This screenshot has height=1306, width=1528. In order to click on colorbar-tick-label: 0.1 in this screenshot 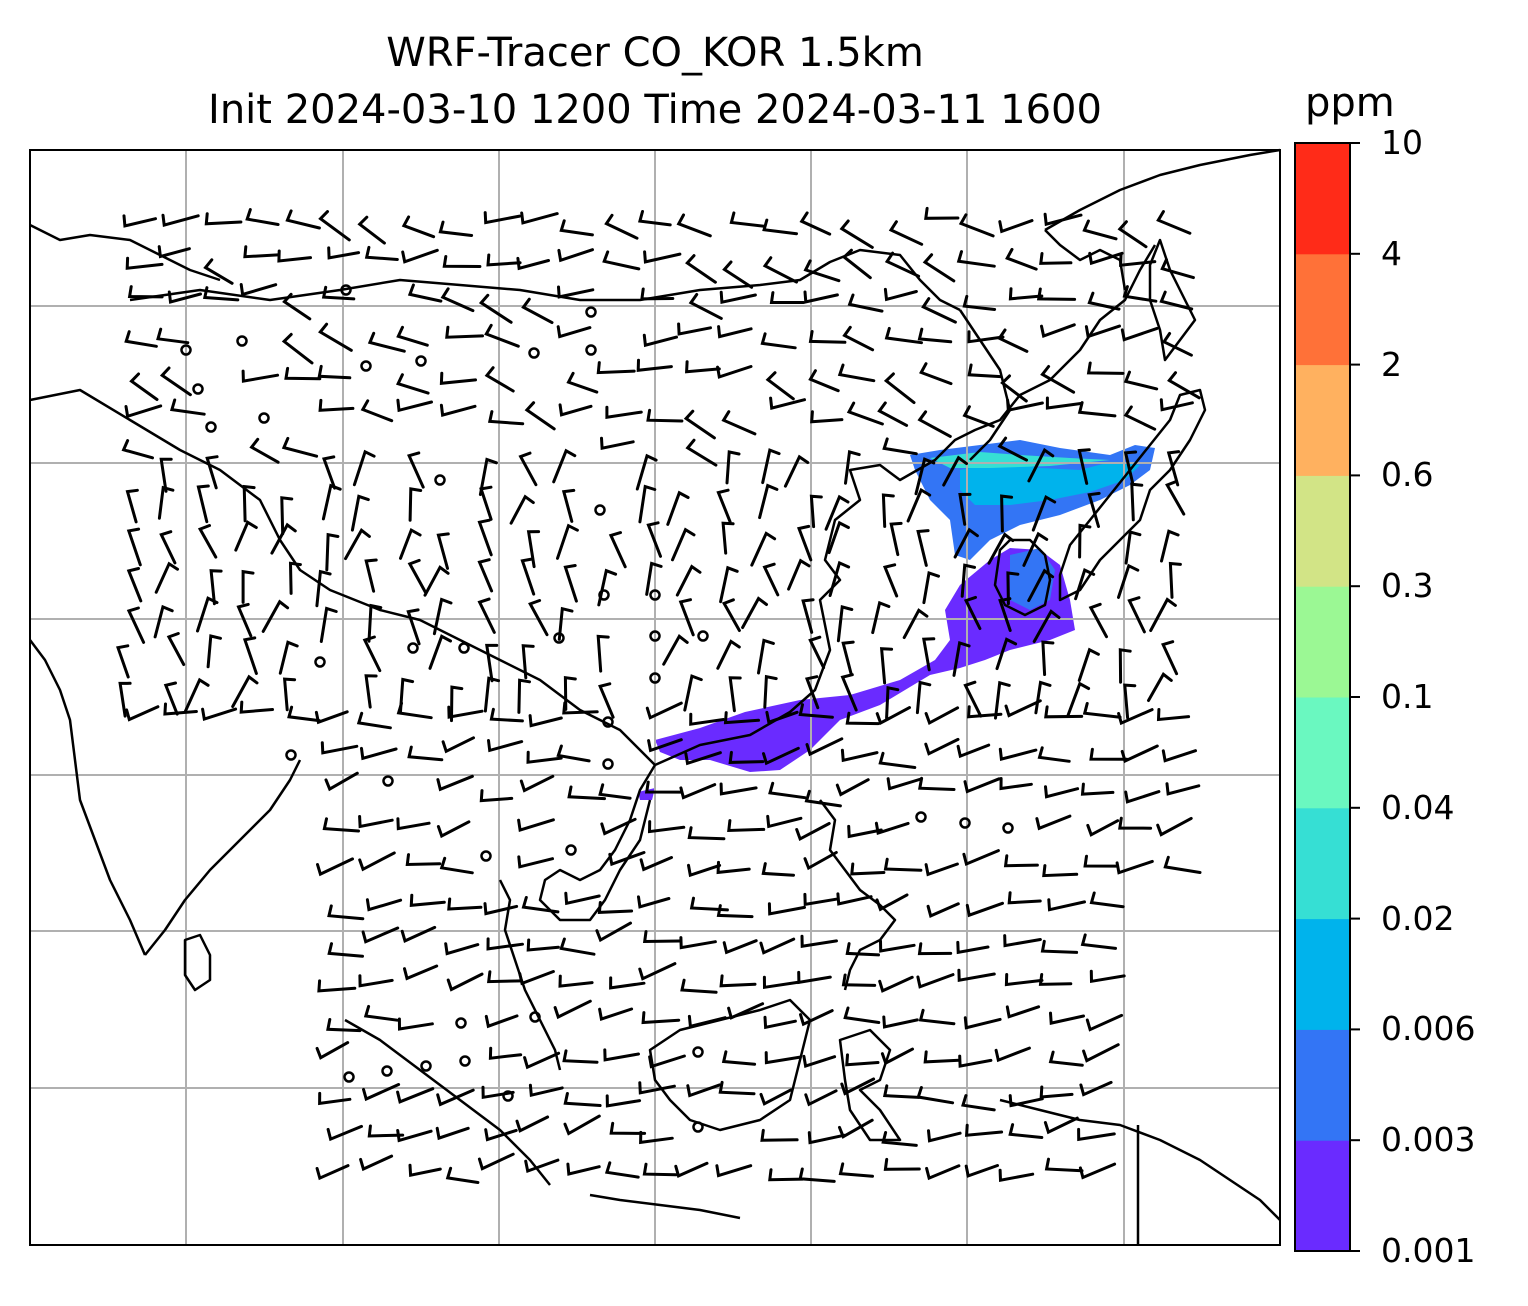, I will do `click(1407, 696)`.